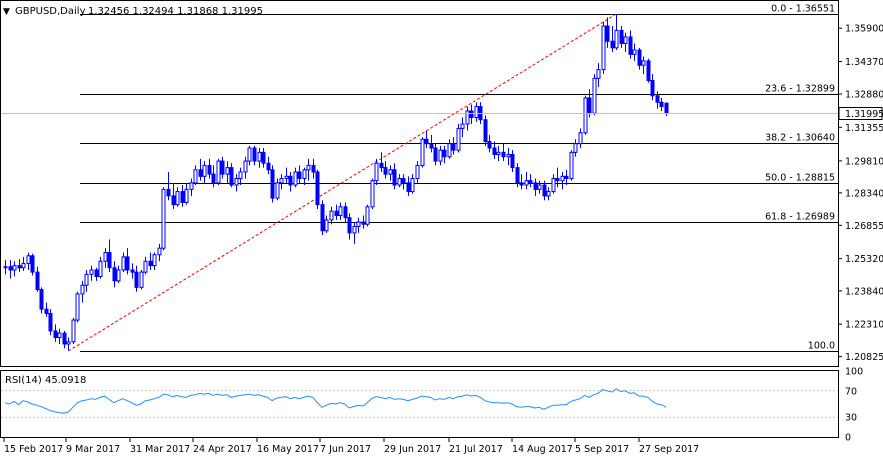 This screenshot has width=883, height=459. Describe the element at coordinates (800, 178) in the screenshot. I see `fib-label-50-0: 50.0 - 1.28815` at that location.